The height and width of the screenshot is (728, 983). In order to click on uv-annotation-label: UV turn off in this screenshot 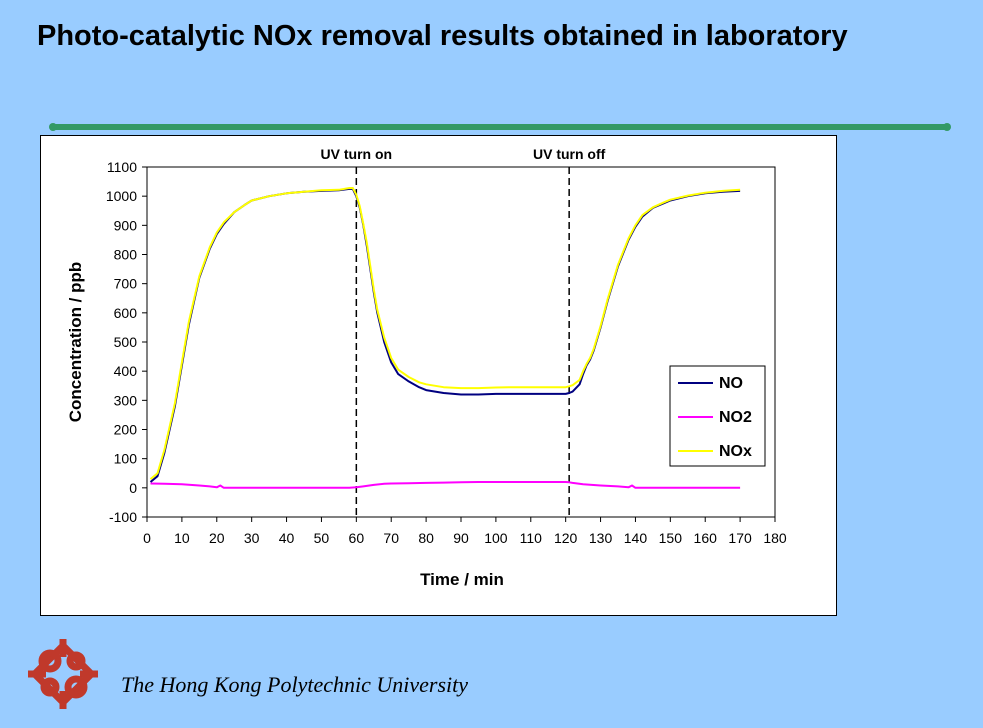, I will do `click(569, 154)`.